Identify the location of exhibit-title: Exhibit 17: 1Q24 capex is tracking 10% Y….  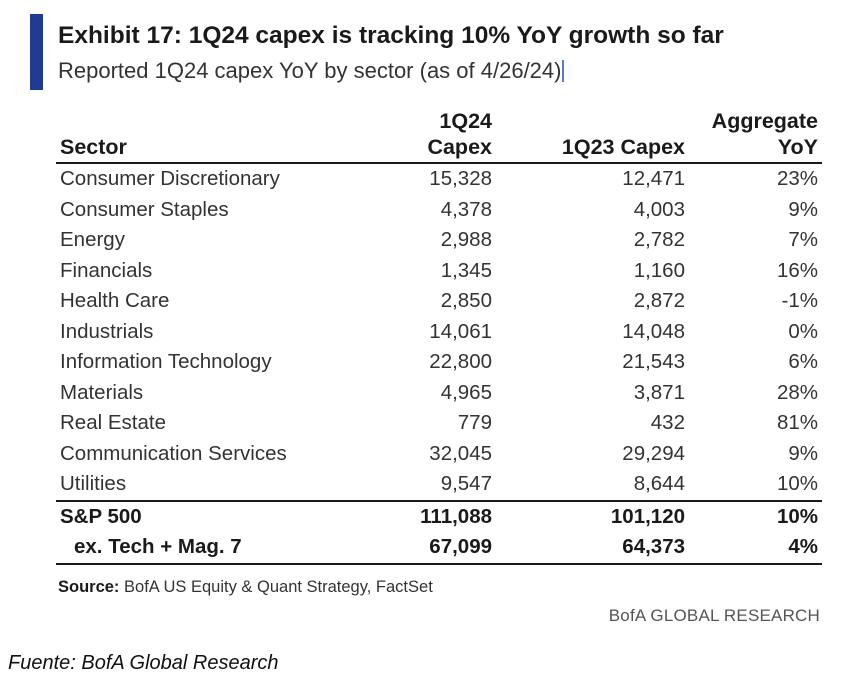
(391, 35).